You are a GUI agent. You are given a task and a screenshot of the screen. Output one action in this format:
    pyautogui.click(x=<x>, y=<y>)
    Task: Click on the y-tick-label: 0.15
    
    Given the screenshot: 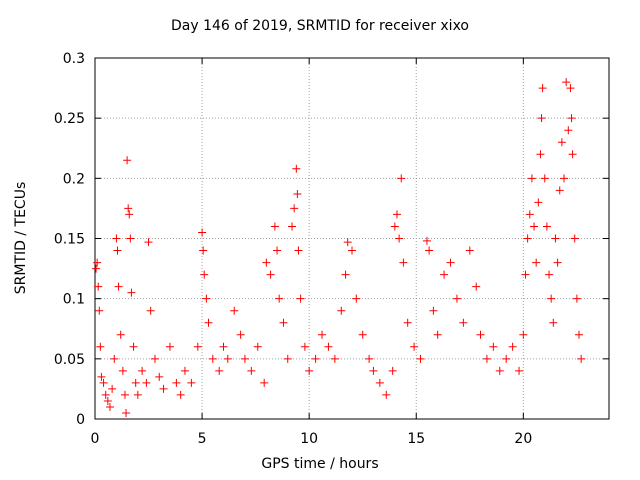 What is the action you would take?
    pyautogui.click(x=69, y=240)
    